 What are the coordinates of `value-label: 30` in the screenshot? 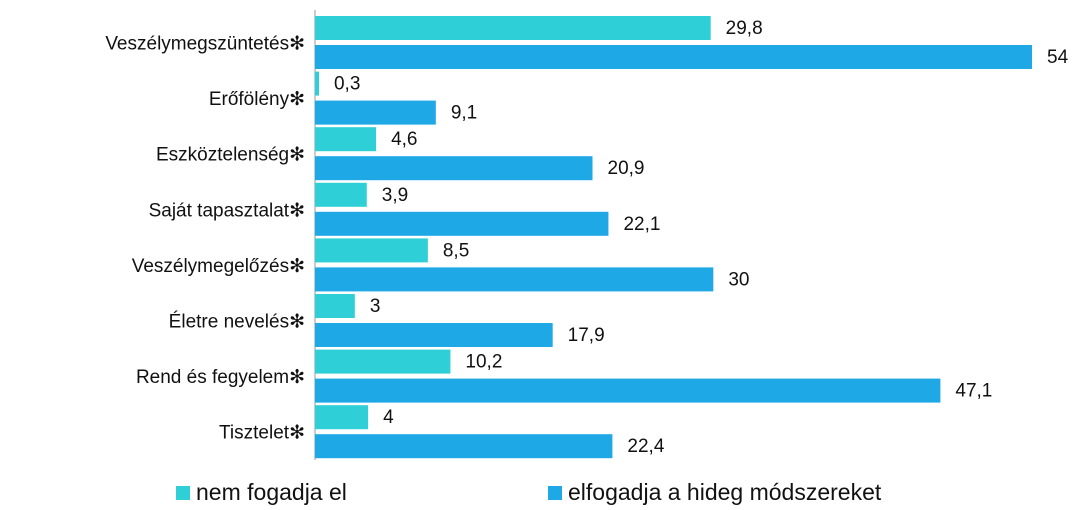 It's located at (738, 279).